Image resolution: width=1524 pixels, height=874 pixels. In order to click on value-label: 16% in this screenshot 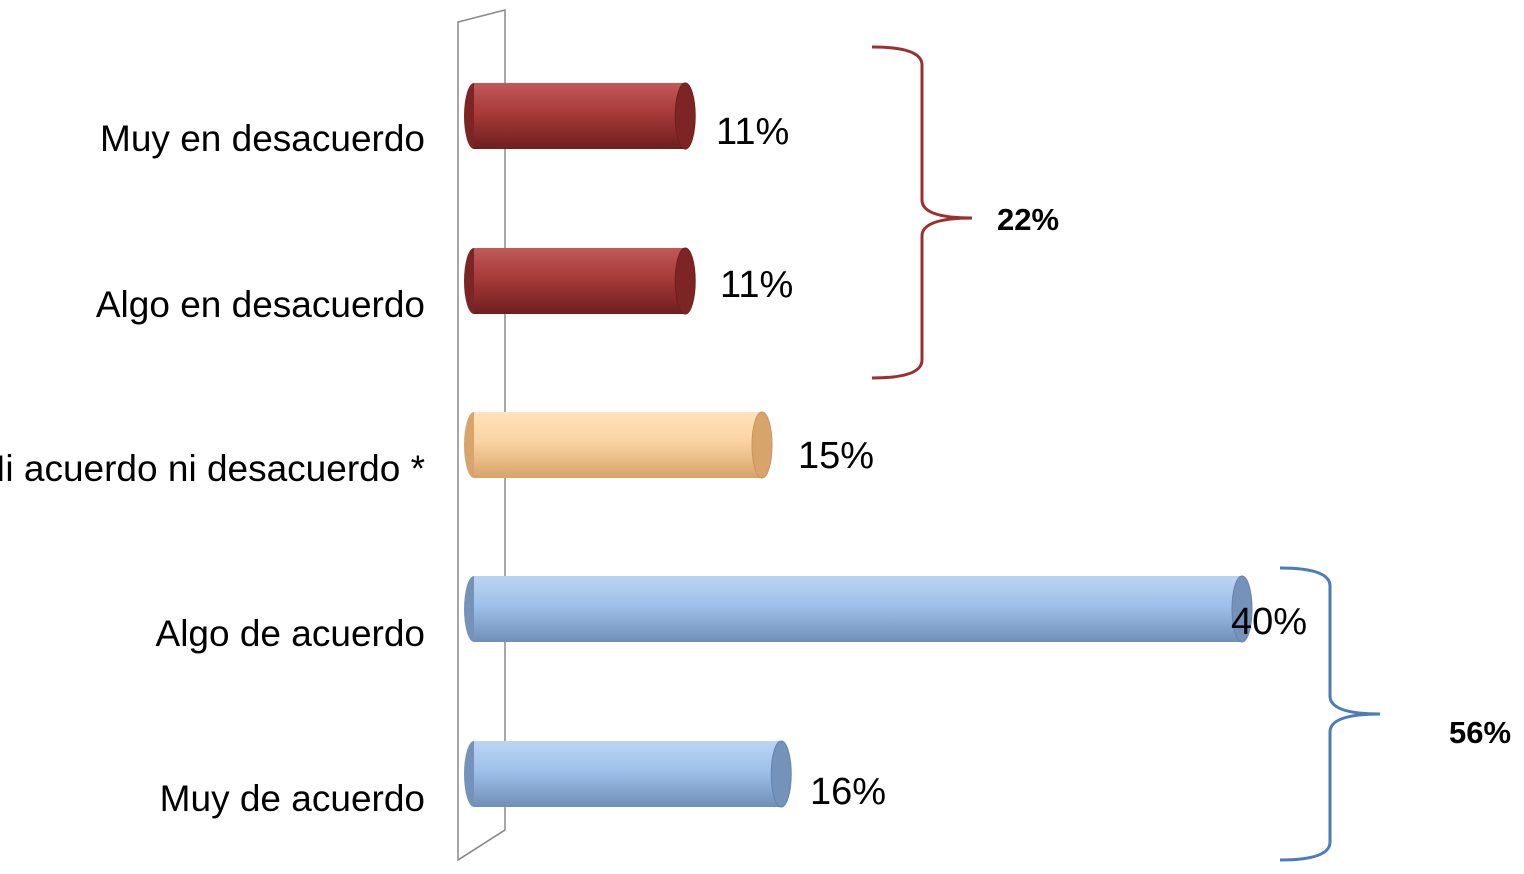, I will do `click(848, 792)`.